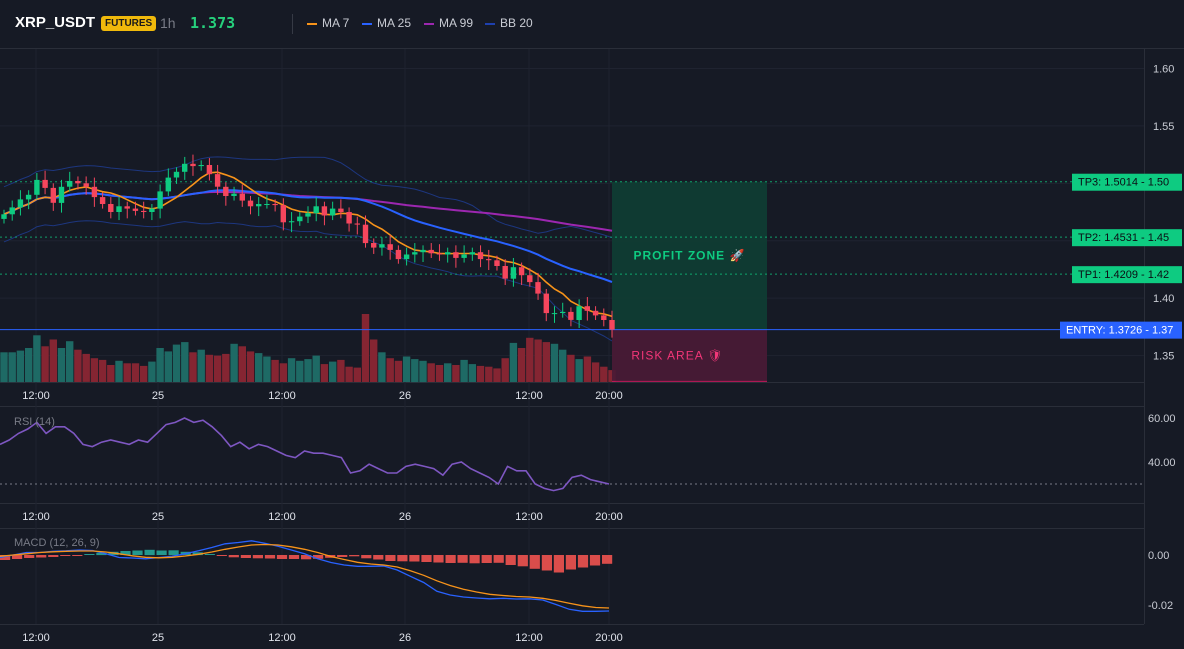 Image resolution: width=1184 pixels, height=649 pixels. Describe the element at coordinates (55, 22) in the screenshot. I see `symbol-name: XRP_USDT` at that location.